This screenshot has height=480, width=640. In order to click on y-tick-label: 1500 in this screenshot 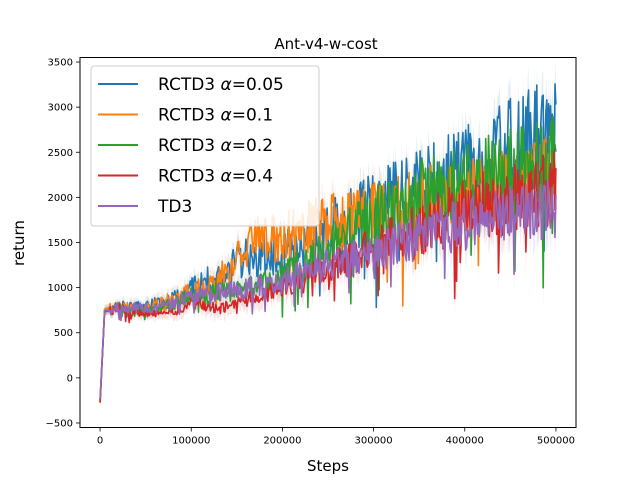, I will do `click(60, 243)`.